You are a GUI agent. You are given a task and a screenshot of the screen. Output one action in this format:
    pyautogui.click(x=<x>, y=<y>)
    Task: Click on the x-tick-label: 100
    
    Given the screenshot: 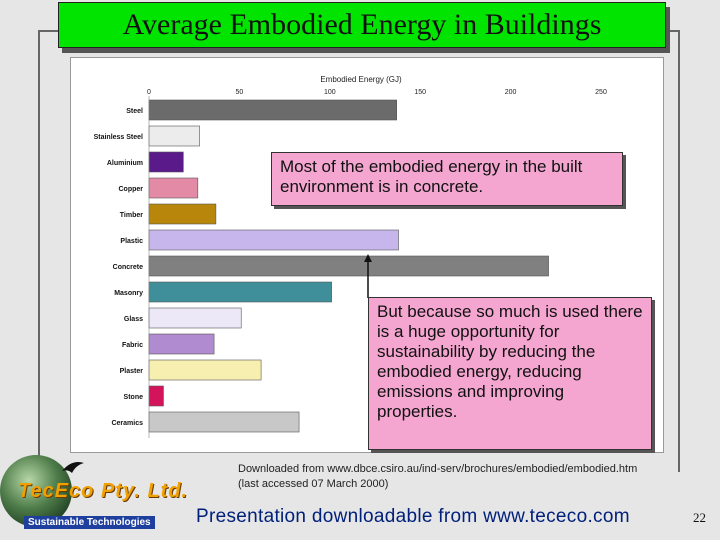 What is the action you would take?
    pyautogui.click(x=330, y=92)
    